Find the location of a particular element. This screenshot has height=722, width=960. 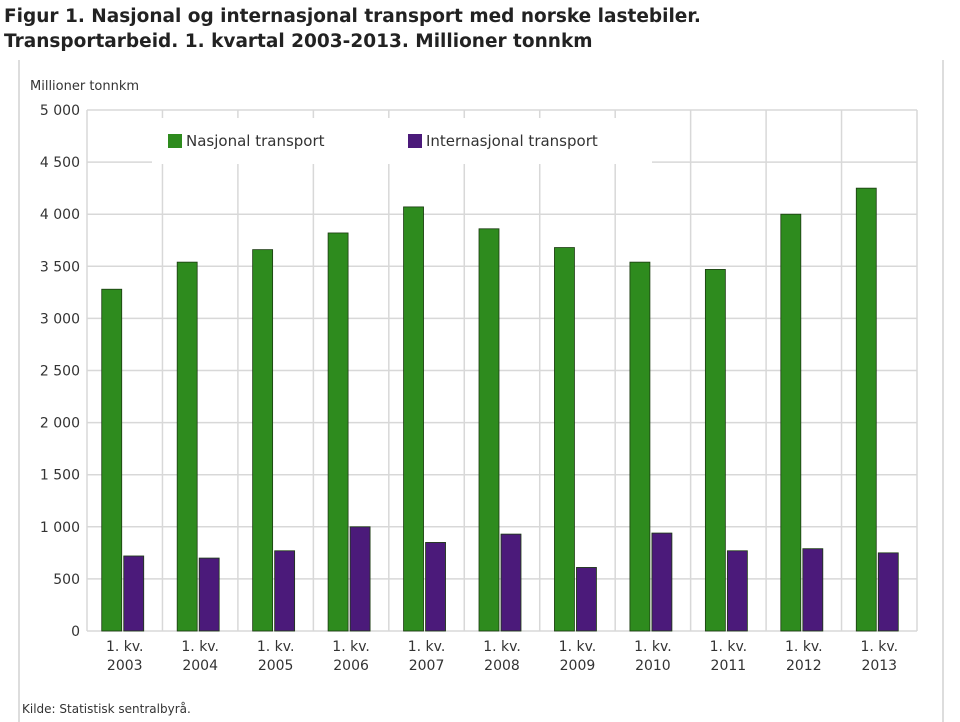

x-tick-label: 2007 is located at coordinates (427, 666).